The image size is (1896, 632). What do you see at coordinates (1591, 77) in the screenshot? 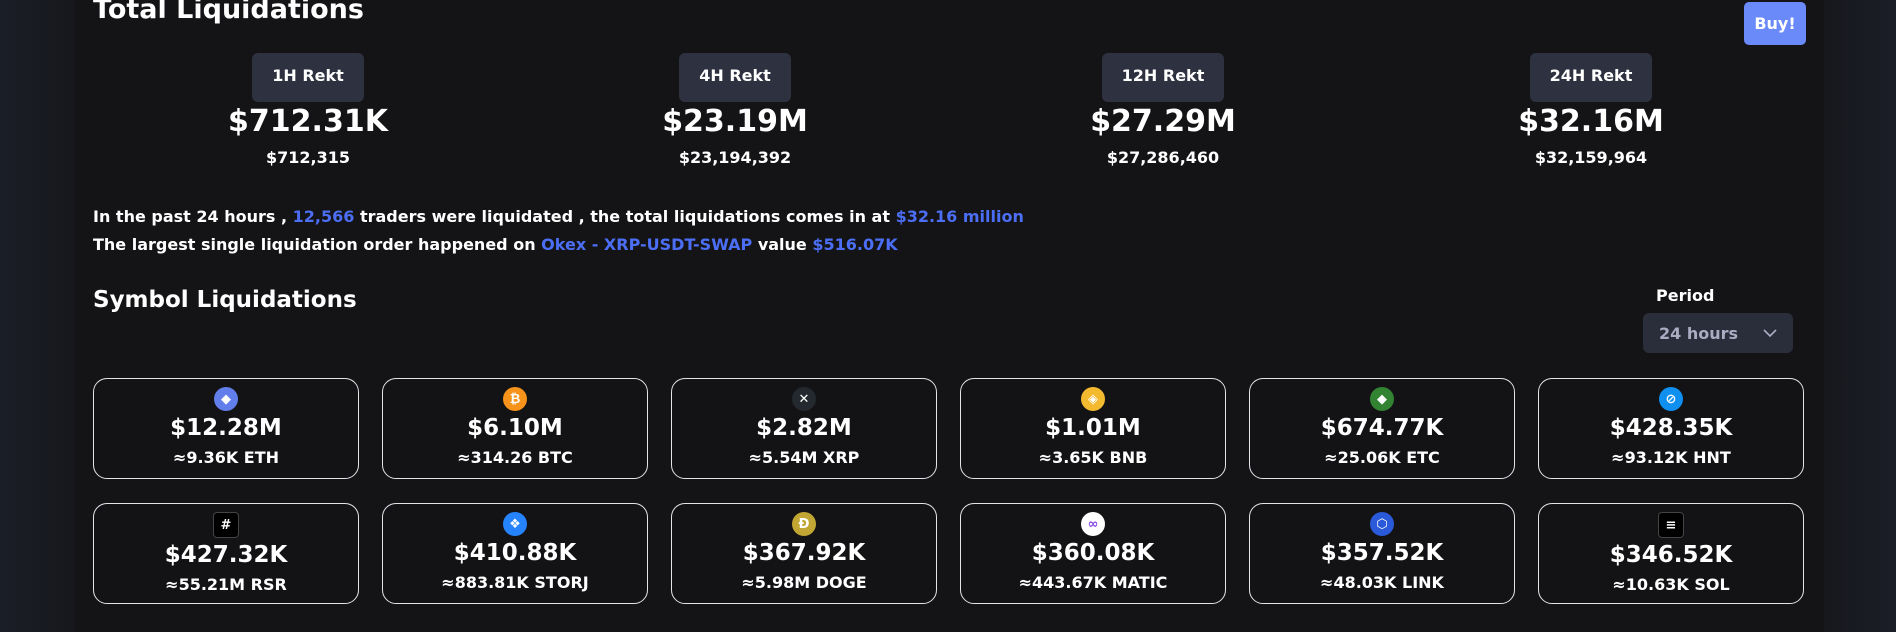
I see `stat-badge: 24H Rekt` at bounding box center [1591, 77].